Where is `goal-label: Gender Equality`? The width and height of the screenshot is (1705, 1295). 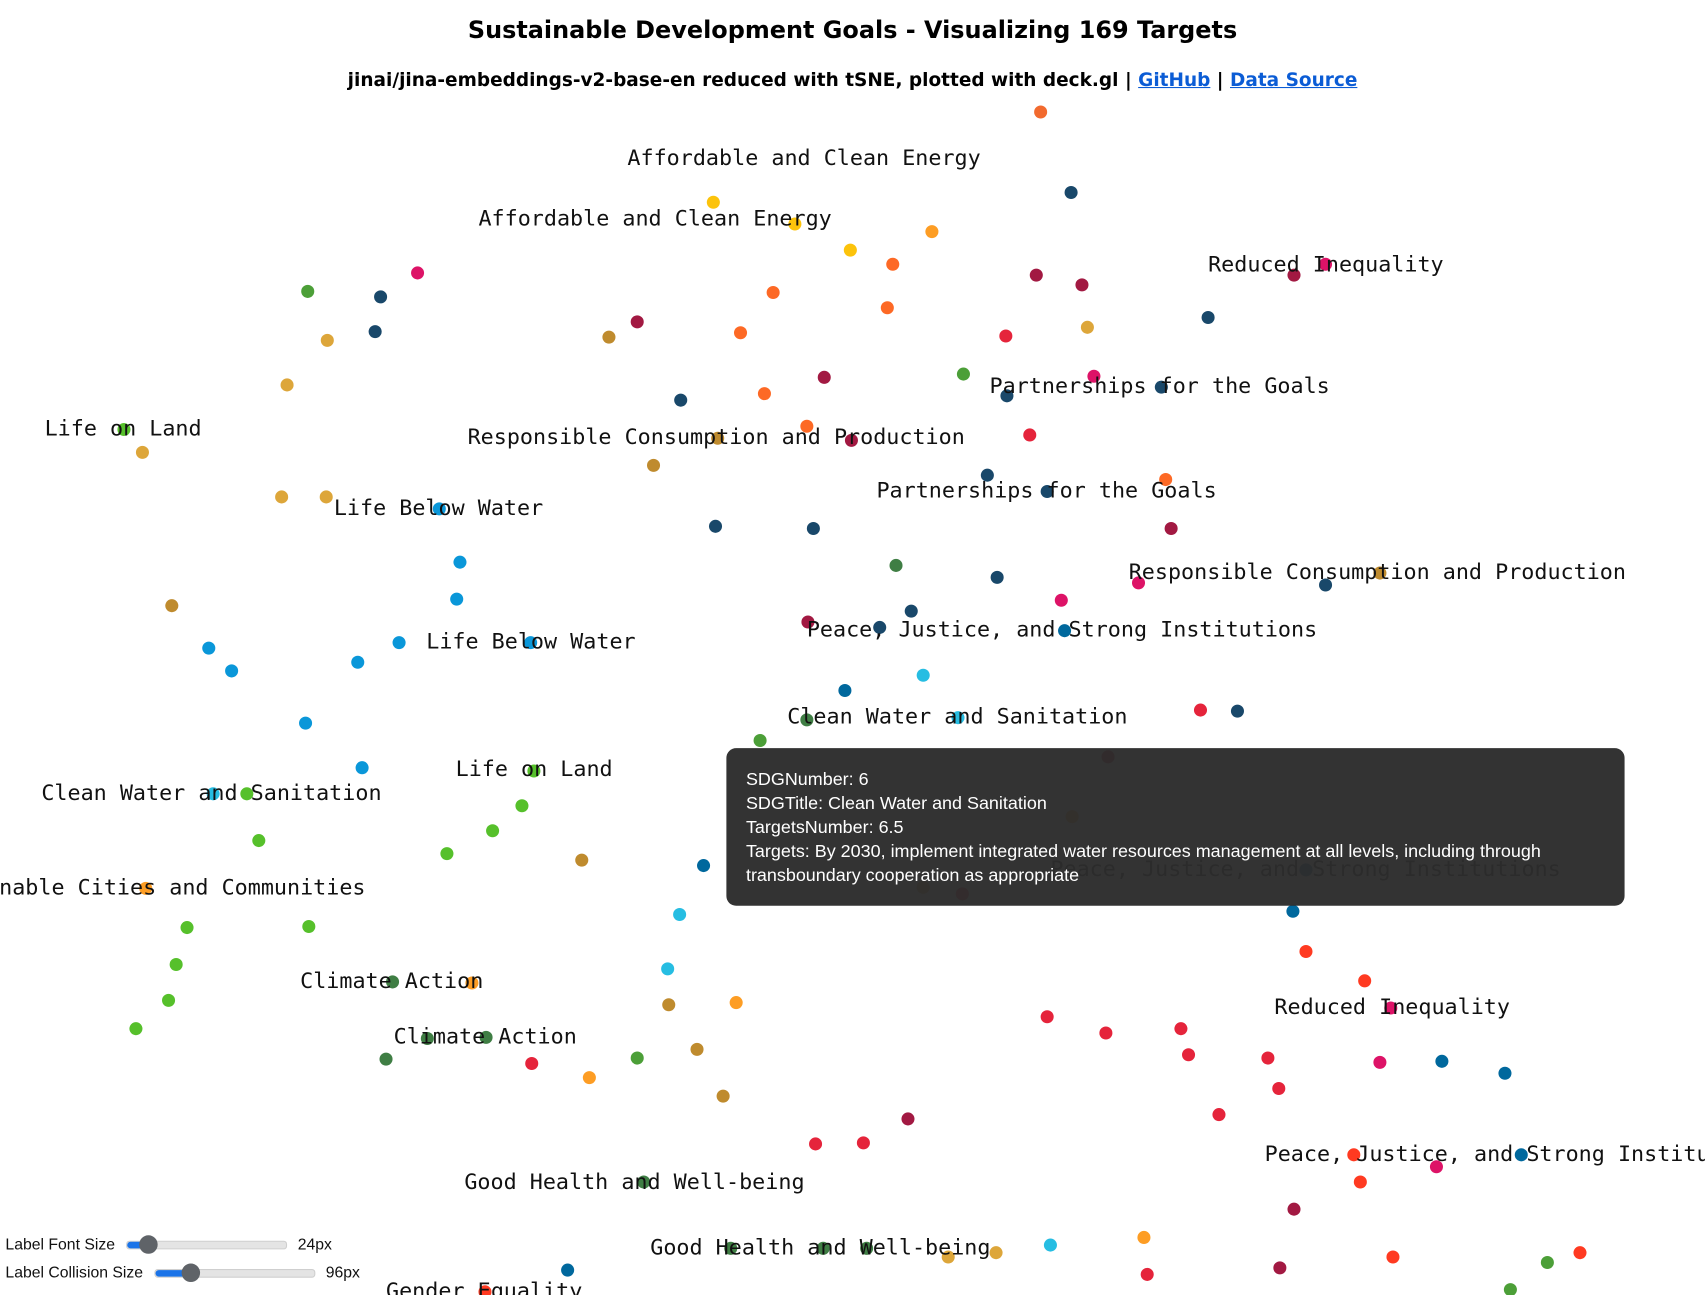
goal-label: Gender Equality is located at coordinates (484, 1287).